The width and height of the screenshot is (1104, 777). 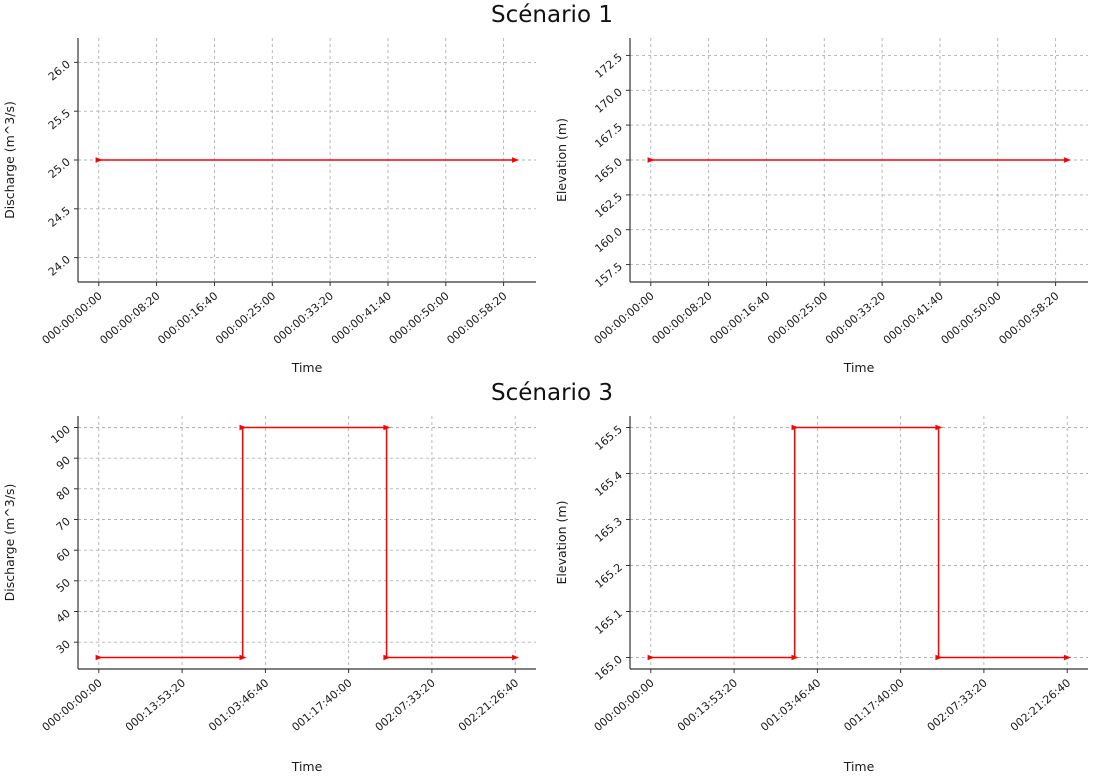 I want to click on y-tick-label: 160.0, so click(x=608, y=240).